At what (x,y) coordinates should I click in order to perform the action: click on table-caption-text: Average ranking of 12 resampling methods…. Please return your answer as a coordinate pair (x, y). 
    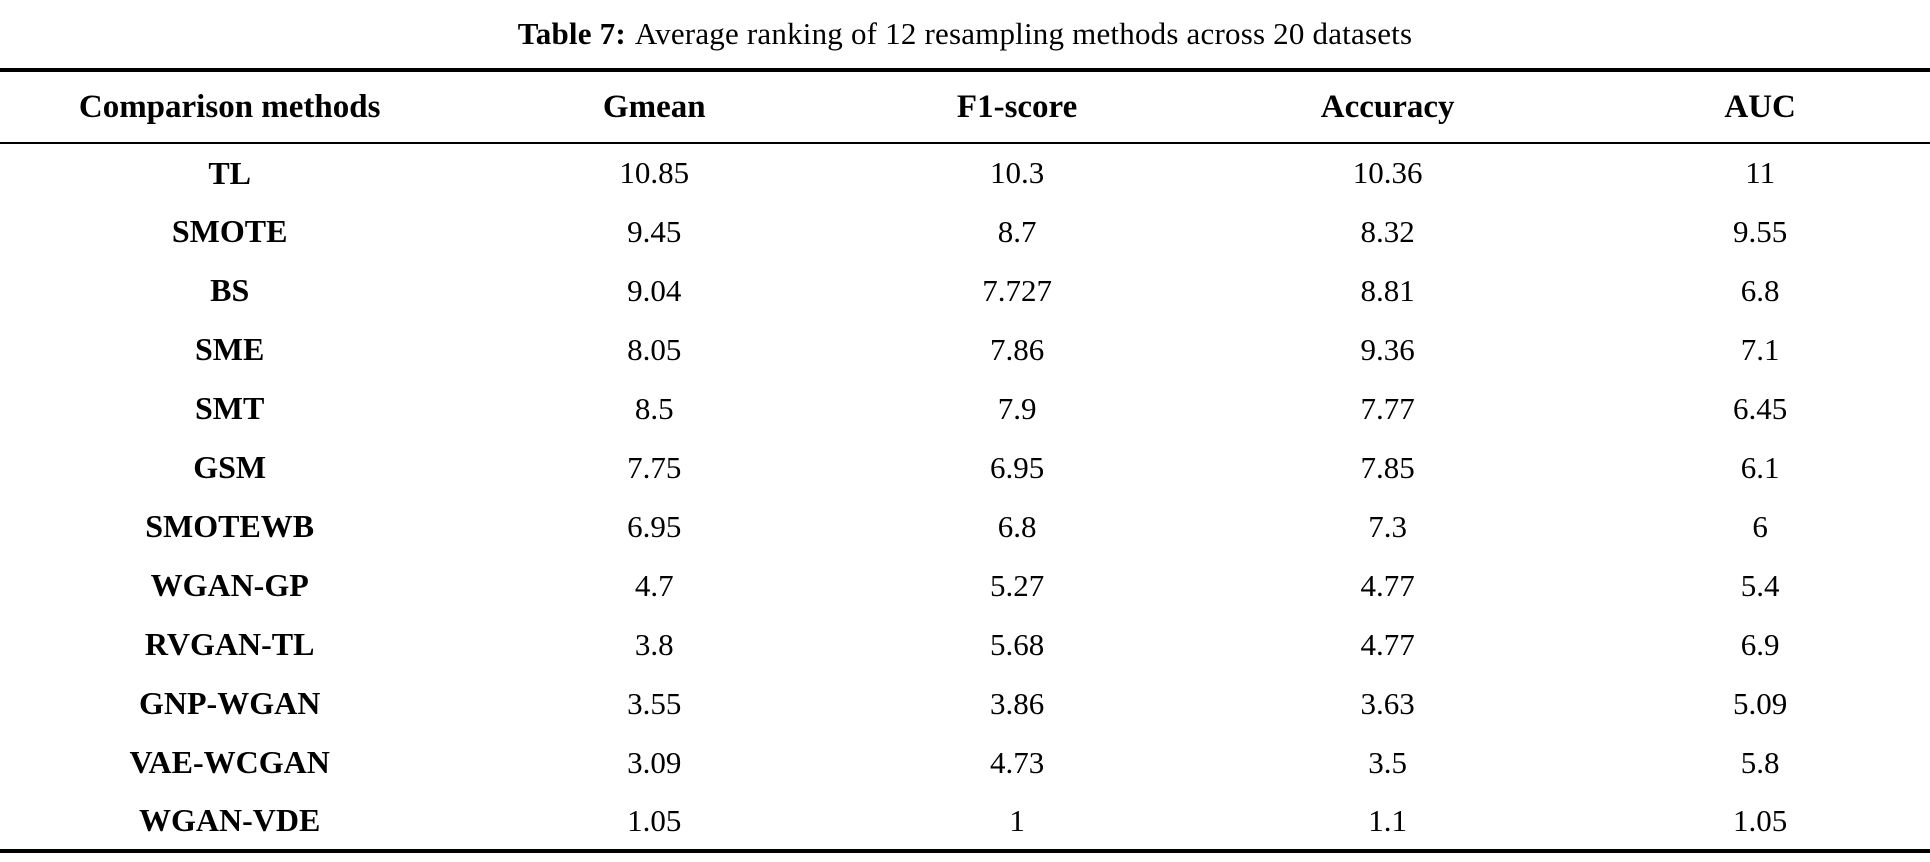
    Looking at the image, I should click on (1023, 33).